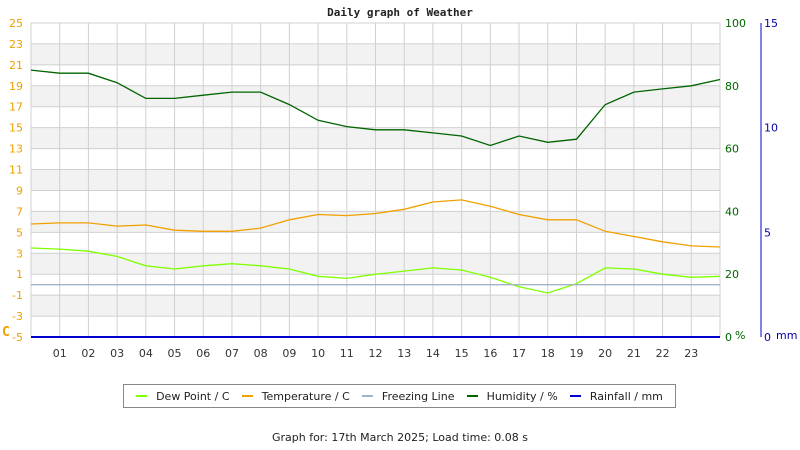 Image resolution: width=800 pixels, height=450 pixels. I want to click on humidity-axis-tick: 100, so click(735, 23).